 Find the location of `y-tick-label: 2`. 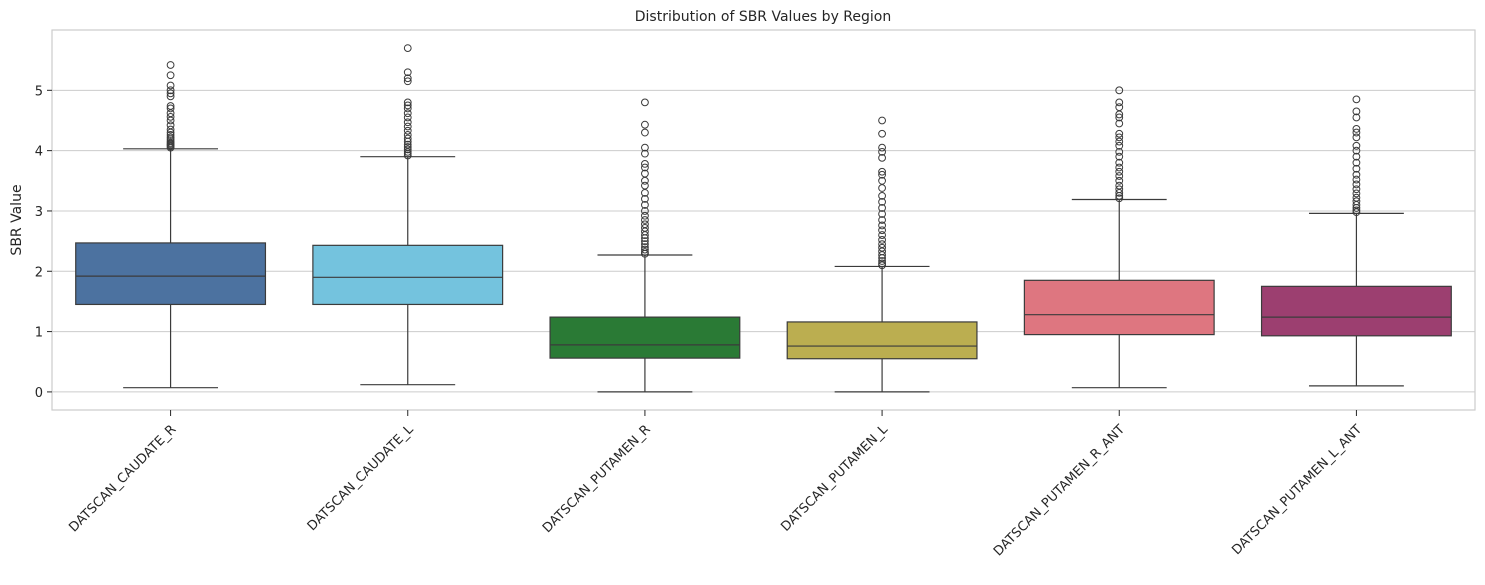

y-tick-label: 2 is located at coordinates (39, 272).